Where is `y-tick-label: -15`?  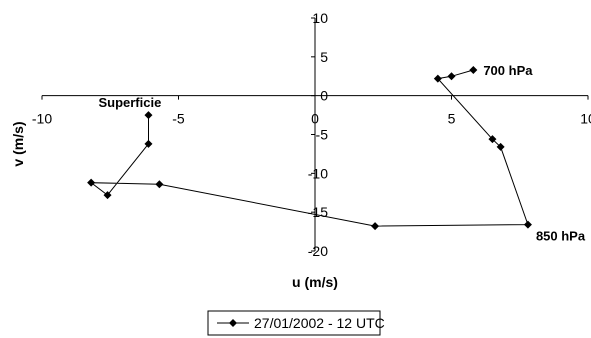 y-tick-label: -15 is located at coordinates (318, 212).